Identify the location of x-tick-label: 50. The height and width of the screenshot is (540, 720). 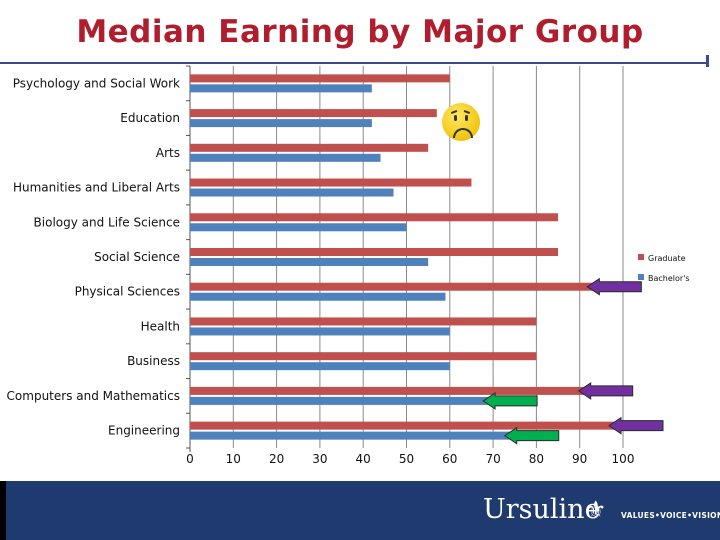
(406, 459).